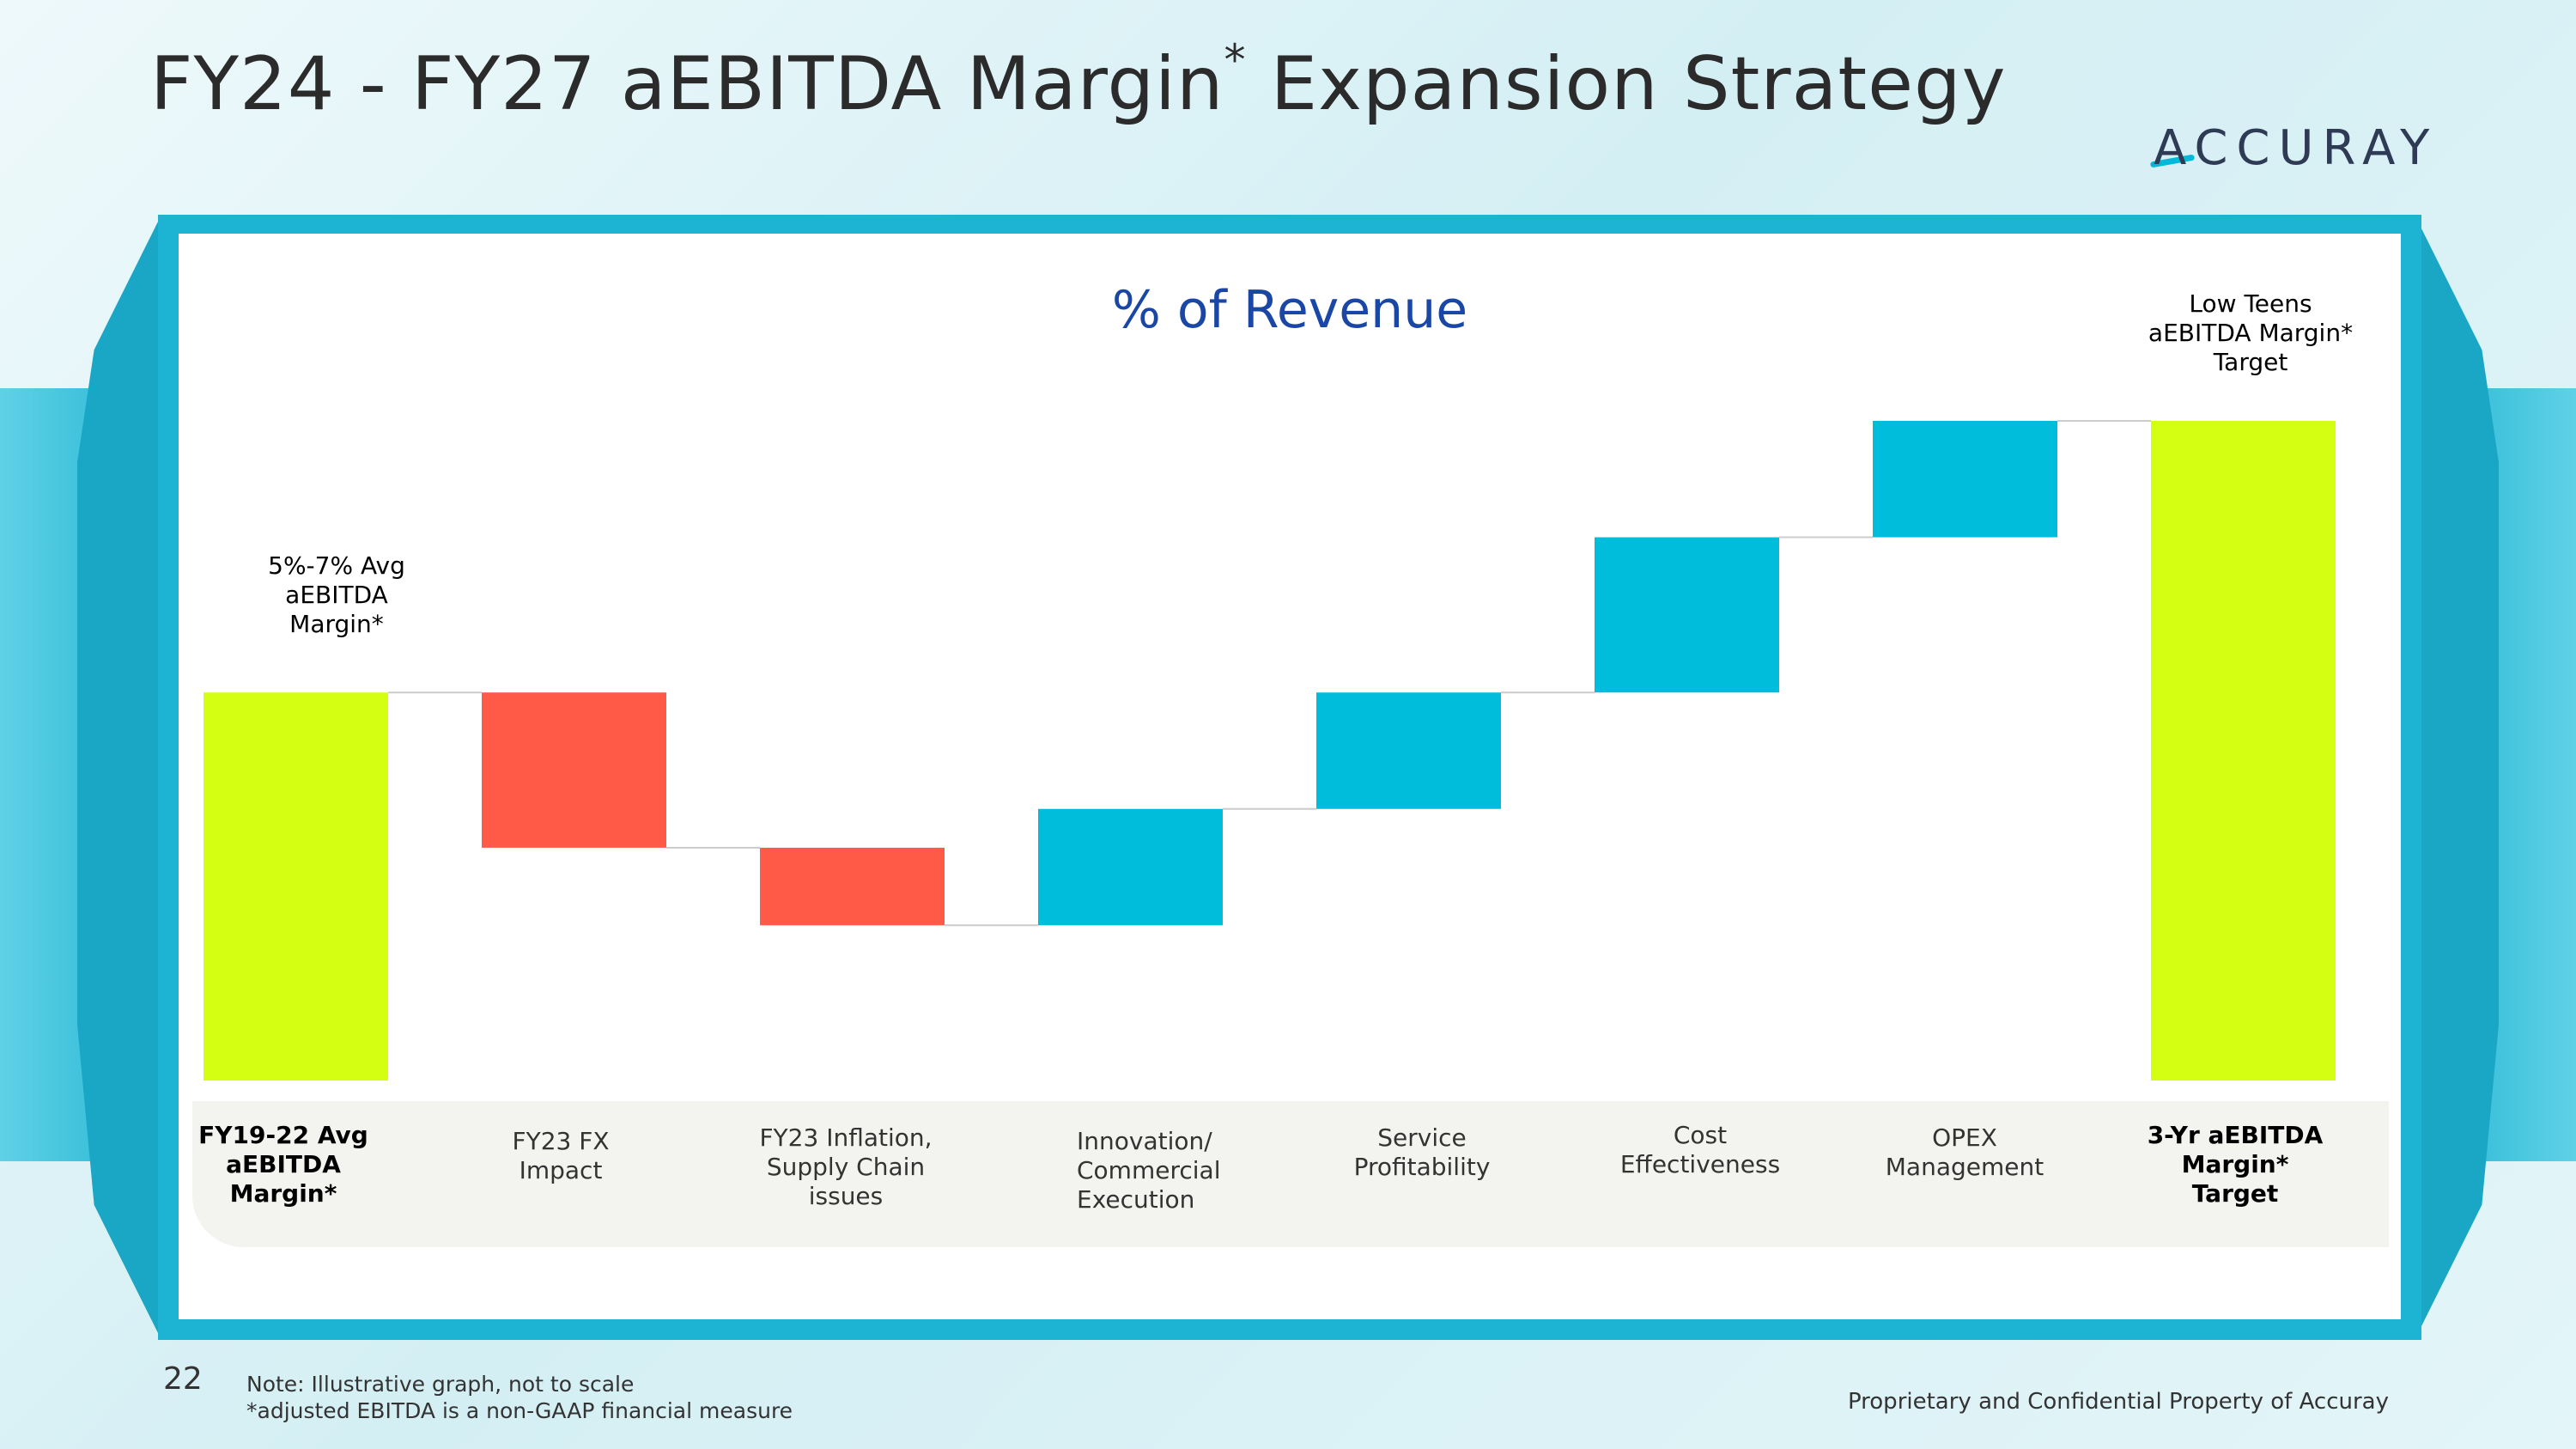 The height and width of the screenshot is (1449, 2576). I want to click on bar-7-total, so click(2244, 751).